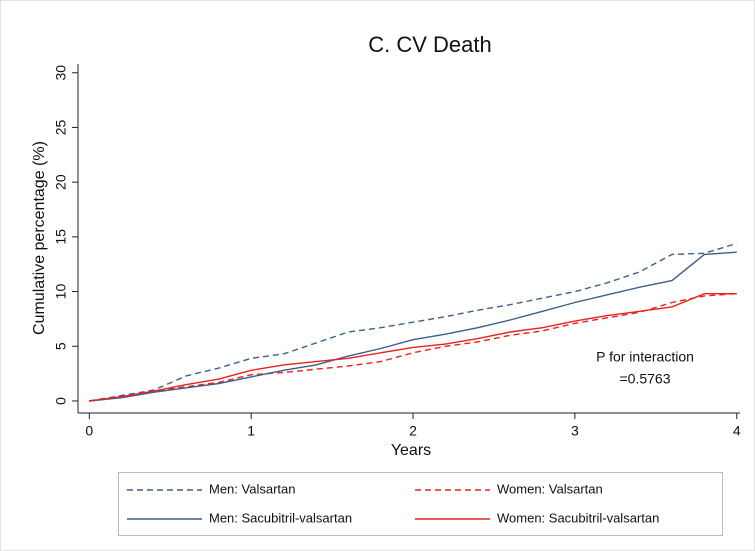 The image size is (755, 551). Describe the element at coordinates (61, 73) in the screenshot. I see `y-tick-label: 30` at that location.